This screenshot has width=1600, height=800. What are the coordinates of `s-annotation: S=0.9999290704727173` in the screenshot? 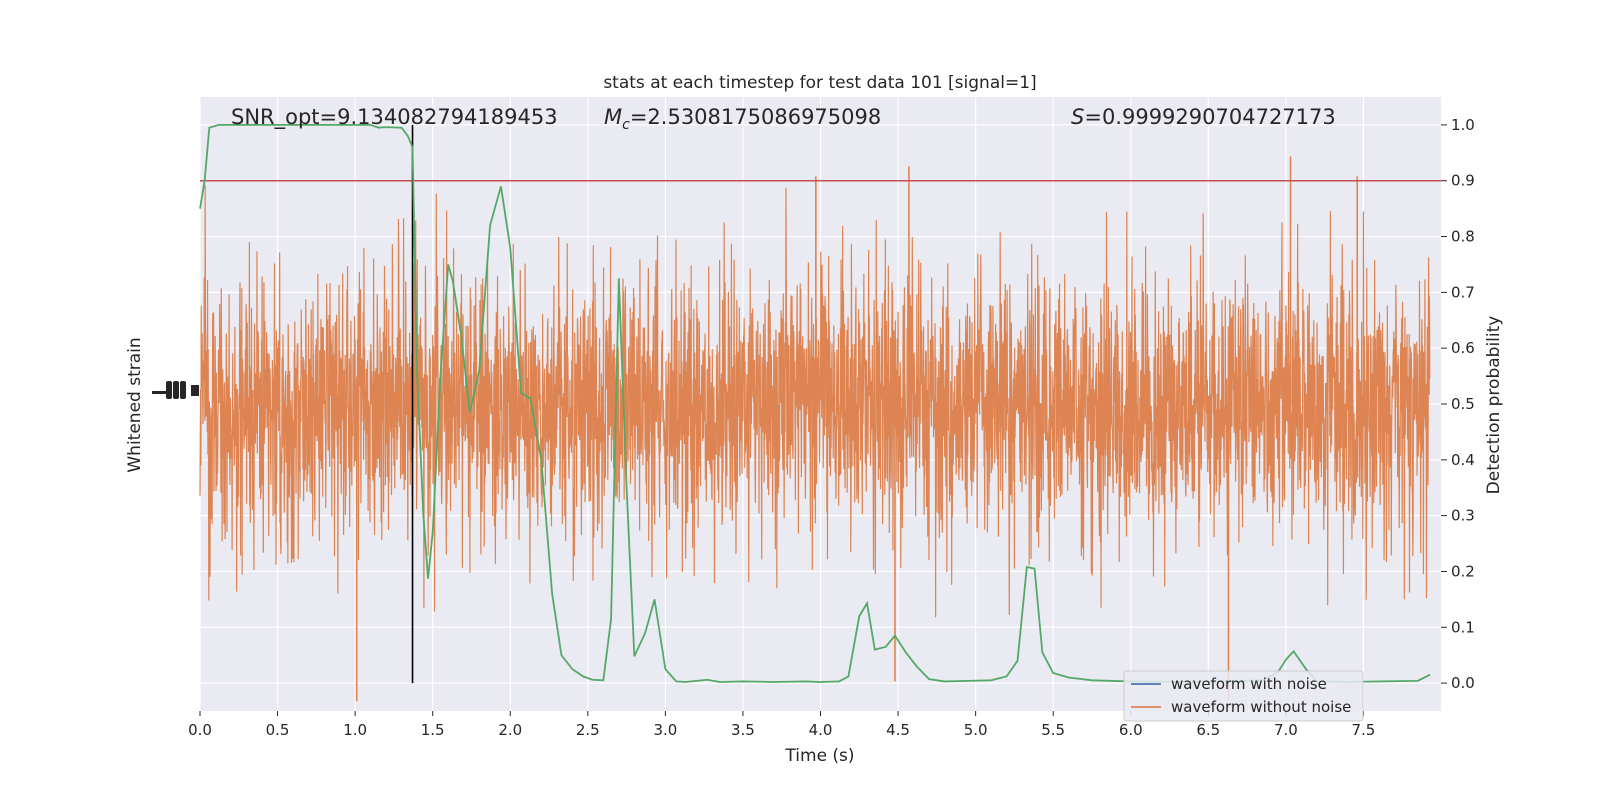 It's located at (1203, 117).